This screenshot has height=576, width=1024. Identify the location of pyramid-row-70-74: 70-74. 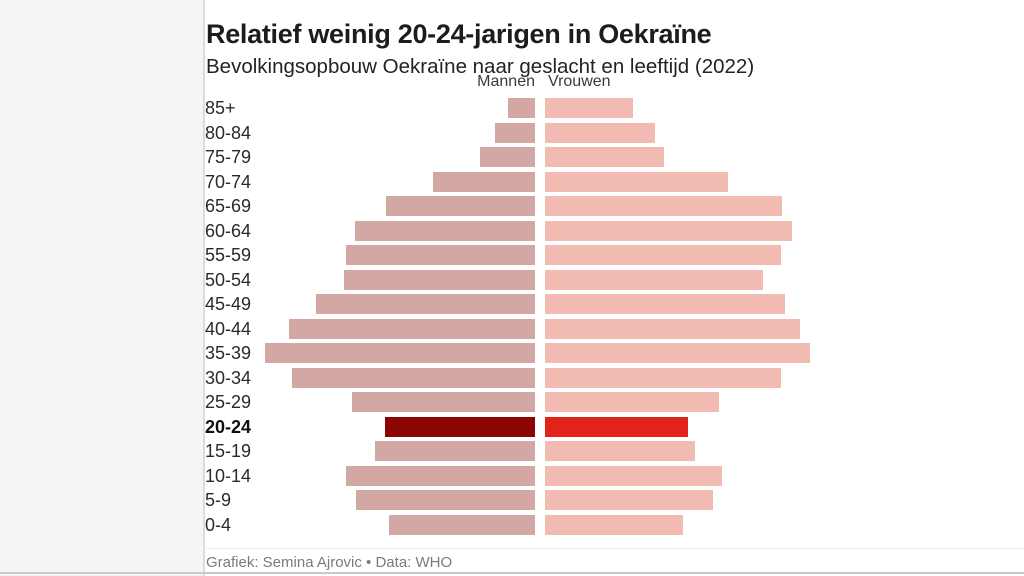
(555, 182).